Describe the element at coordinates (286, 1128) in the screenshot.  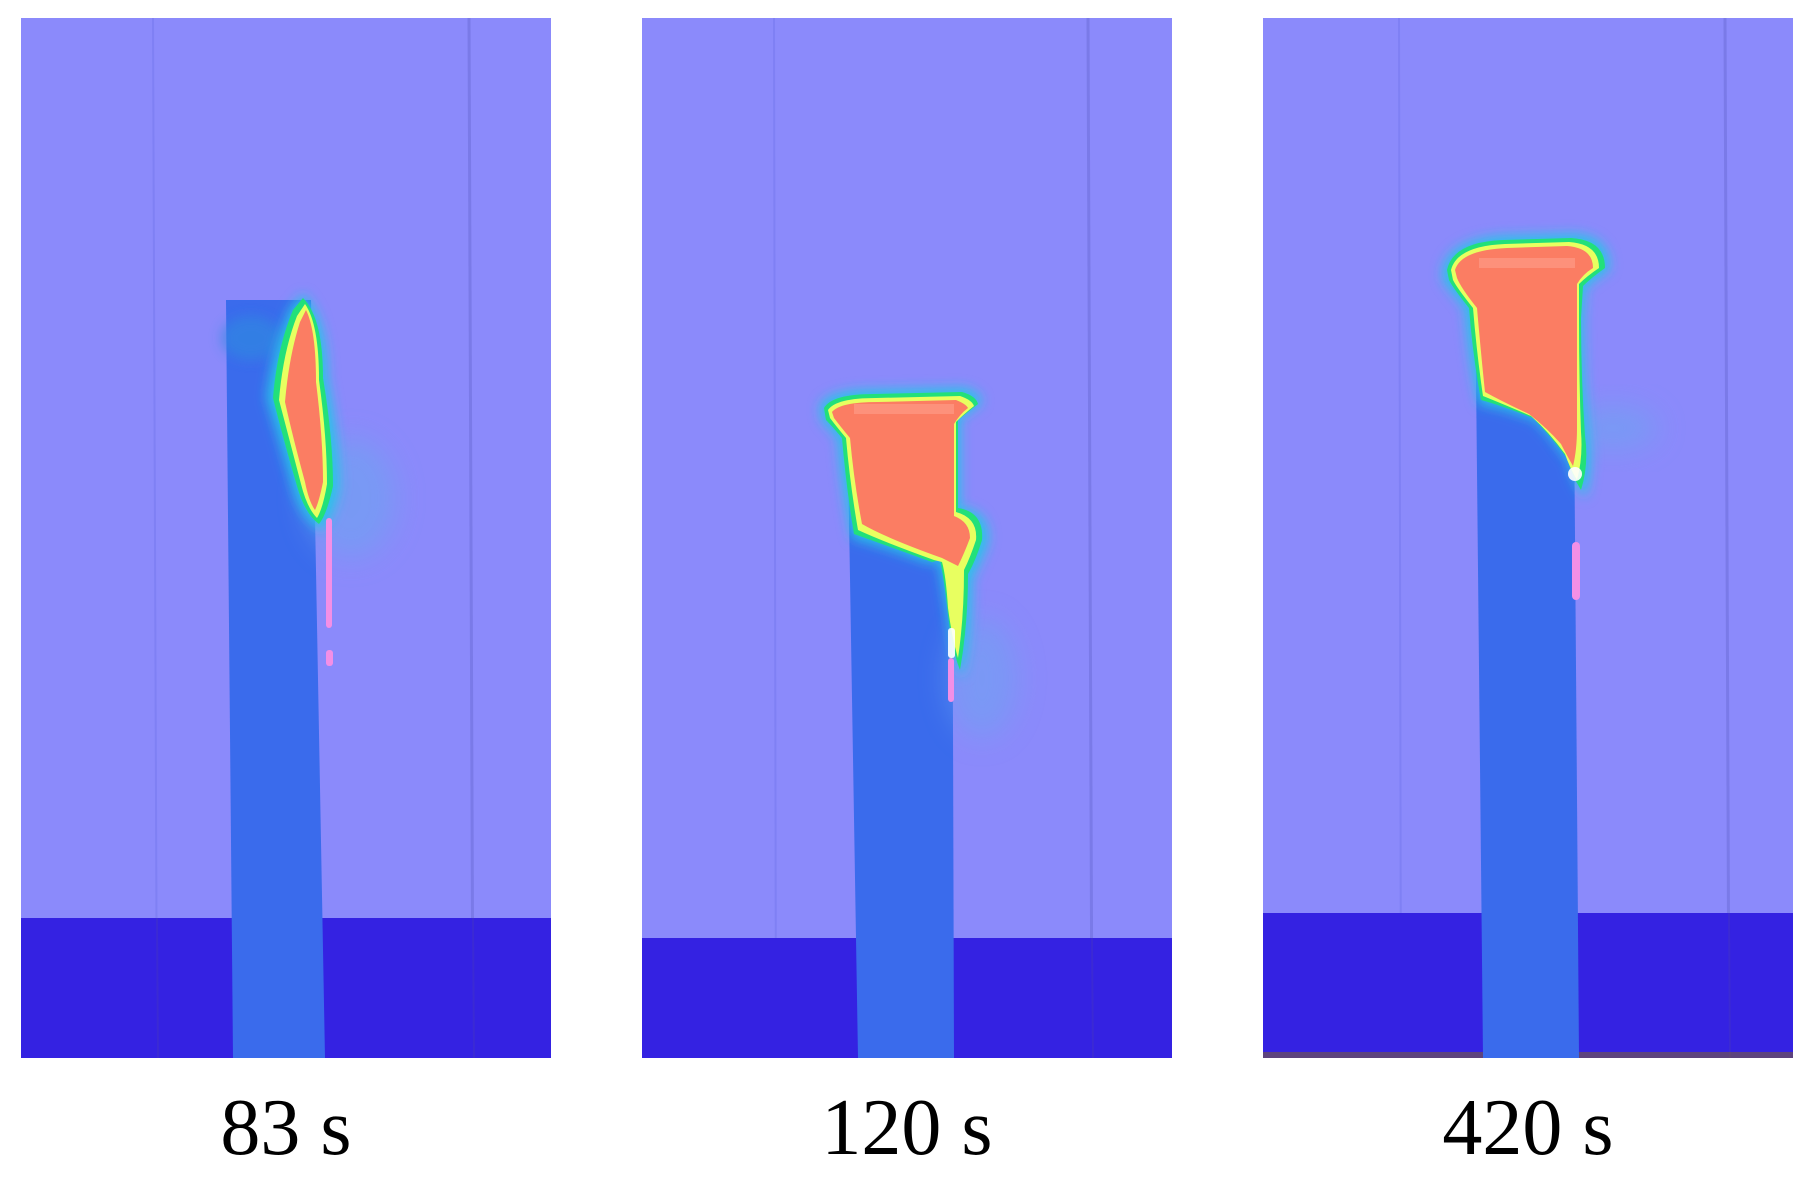
I see `time-label: 83 s` at that location.